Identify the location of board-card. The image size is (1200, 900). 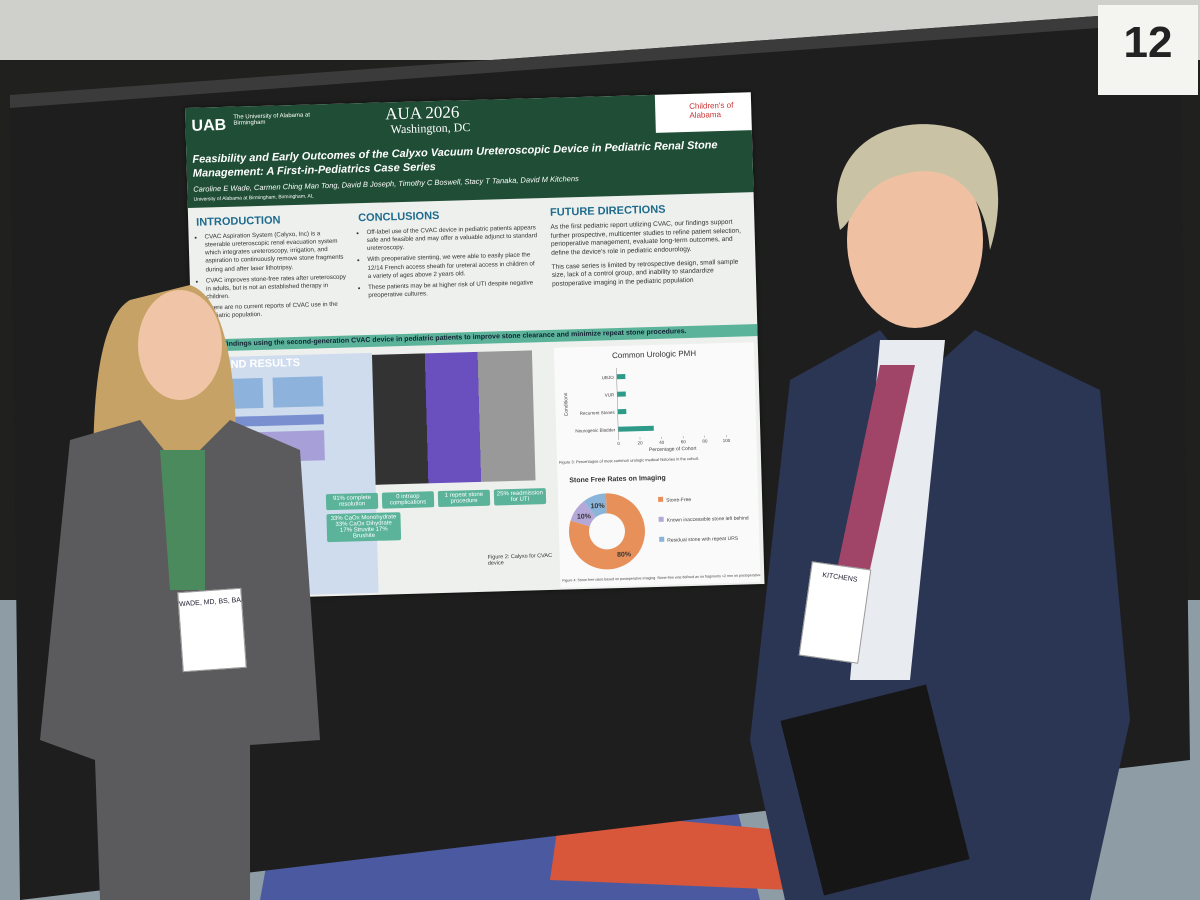
(1148, 50).